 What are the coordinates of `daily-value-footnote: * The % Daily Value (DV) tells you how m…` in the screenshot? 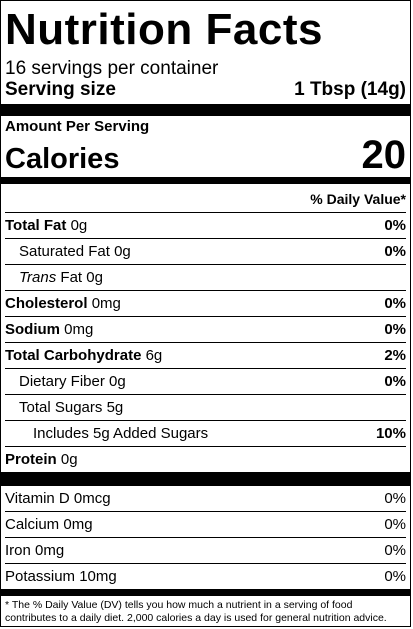 It's located at (196, 611).